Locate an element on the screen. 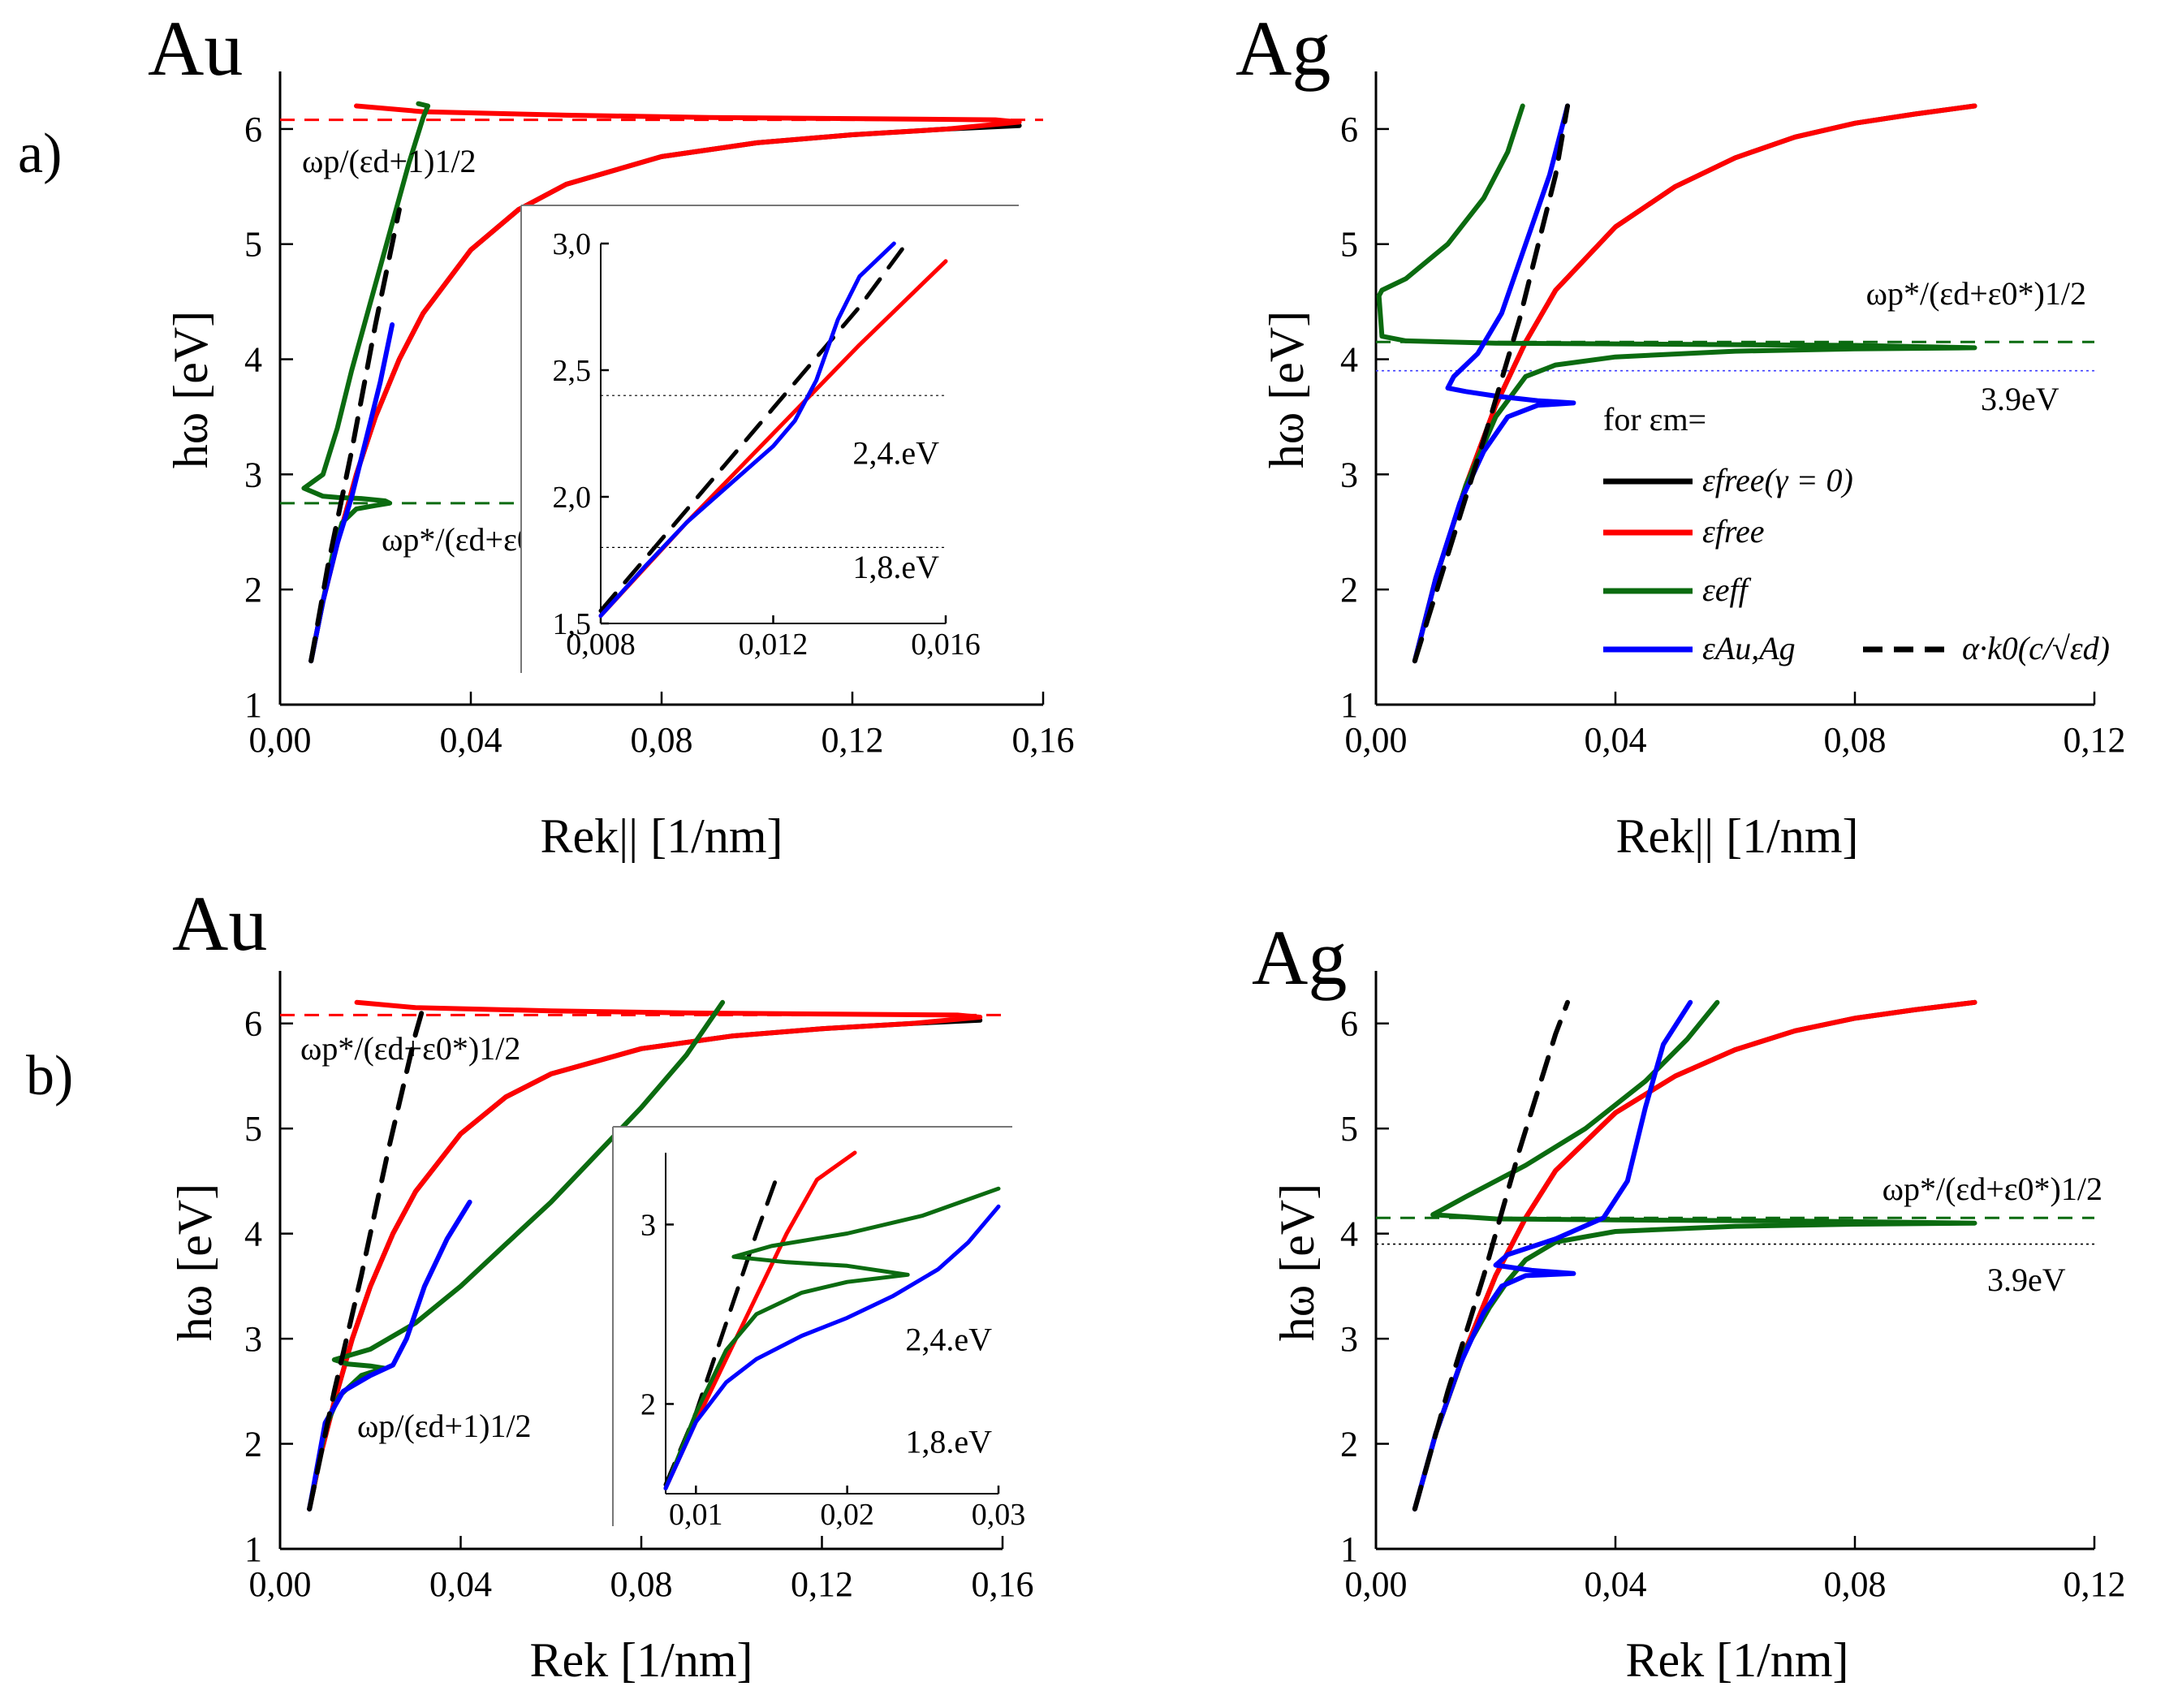  annotation-wp-eps-d-plus-1-b: ωp/(εd+1)1/2 is located at coordinates (444, 1426).